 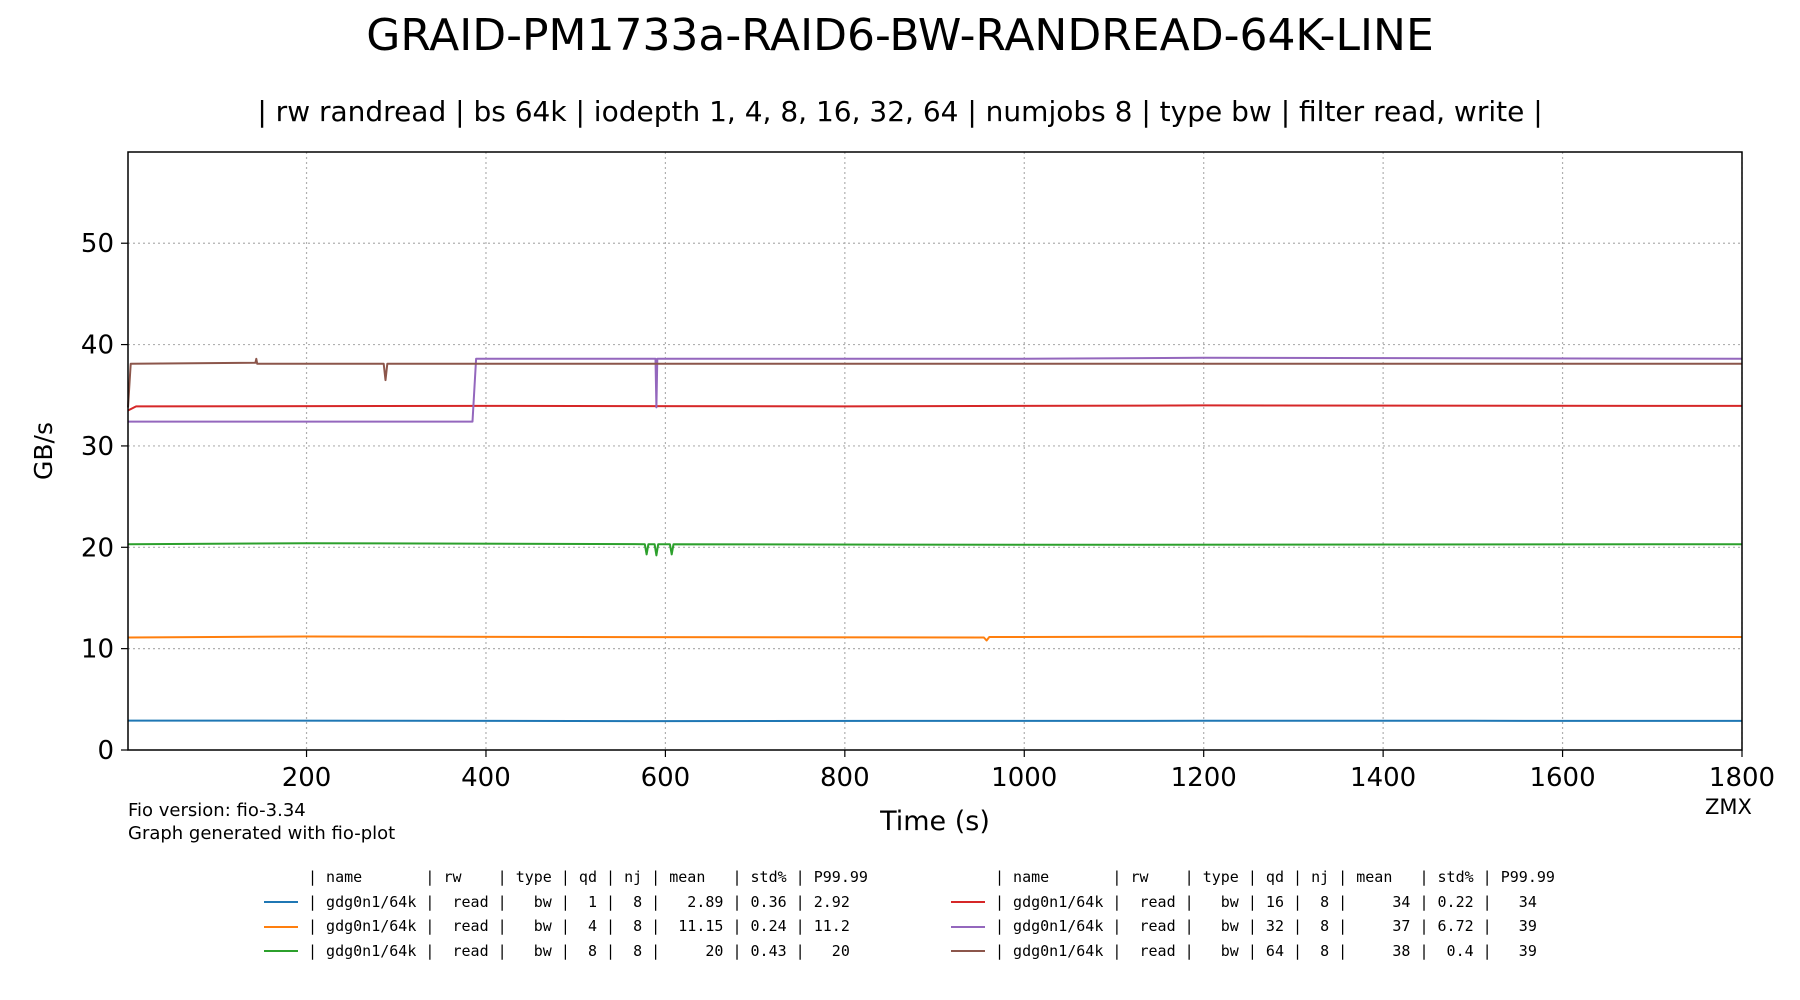 What do you see at coordinates (1562, 778) in the screenshot?
I see `x-tick-label: 1600` at bounding box center [1562, 778].